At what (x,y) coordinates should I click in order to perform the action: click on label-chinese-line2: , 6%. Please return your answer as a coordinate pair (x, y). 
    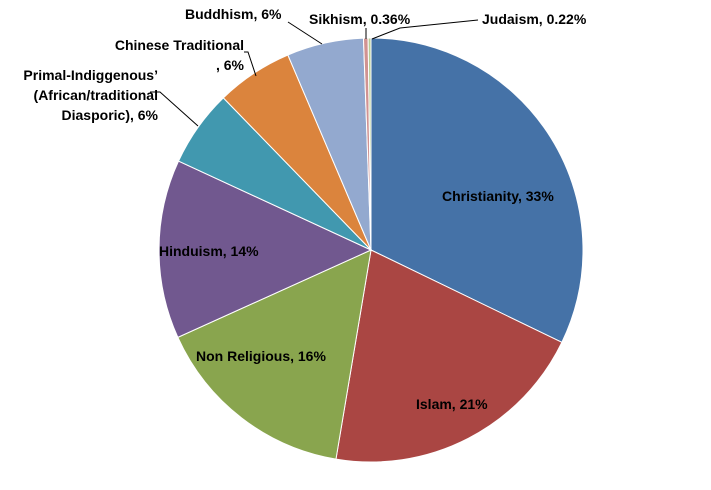
    Looking at the image, I should click on (230, 65).